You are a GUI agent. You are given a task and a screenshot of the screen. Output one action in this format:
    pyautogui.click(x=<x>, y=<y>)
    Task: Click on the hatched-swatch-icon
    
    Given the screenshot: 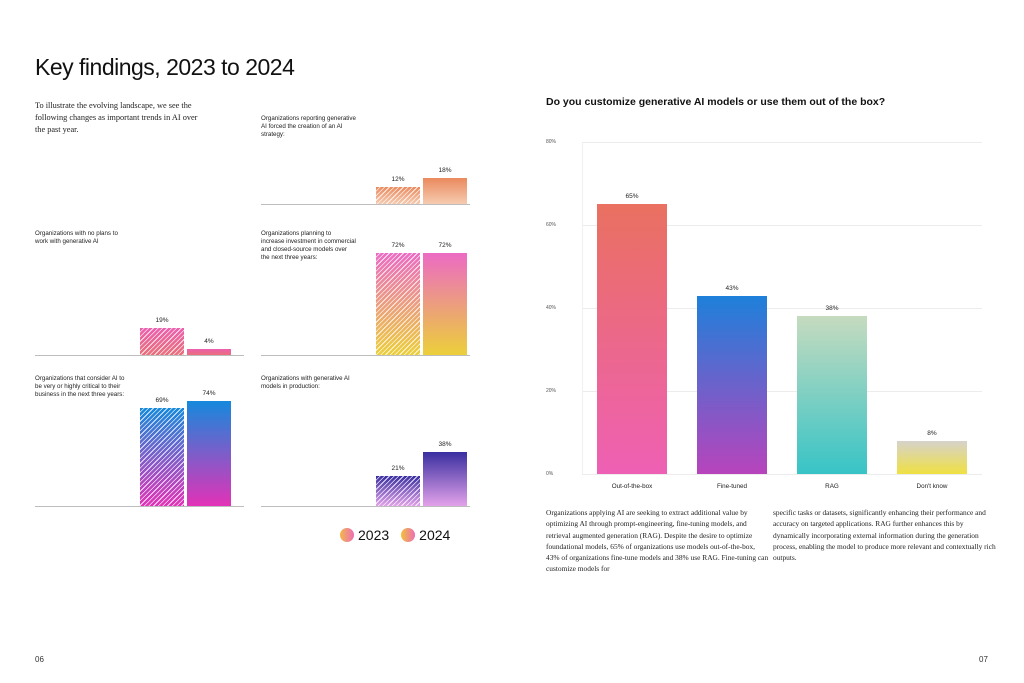 What is the action you would take?
    pyautogui.click(x=347, y=535)
    